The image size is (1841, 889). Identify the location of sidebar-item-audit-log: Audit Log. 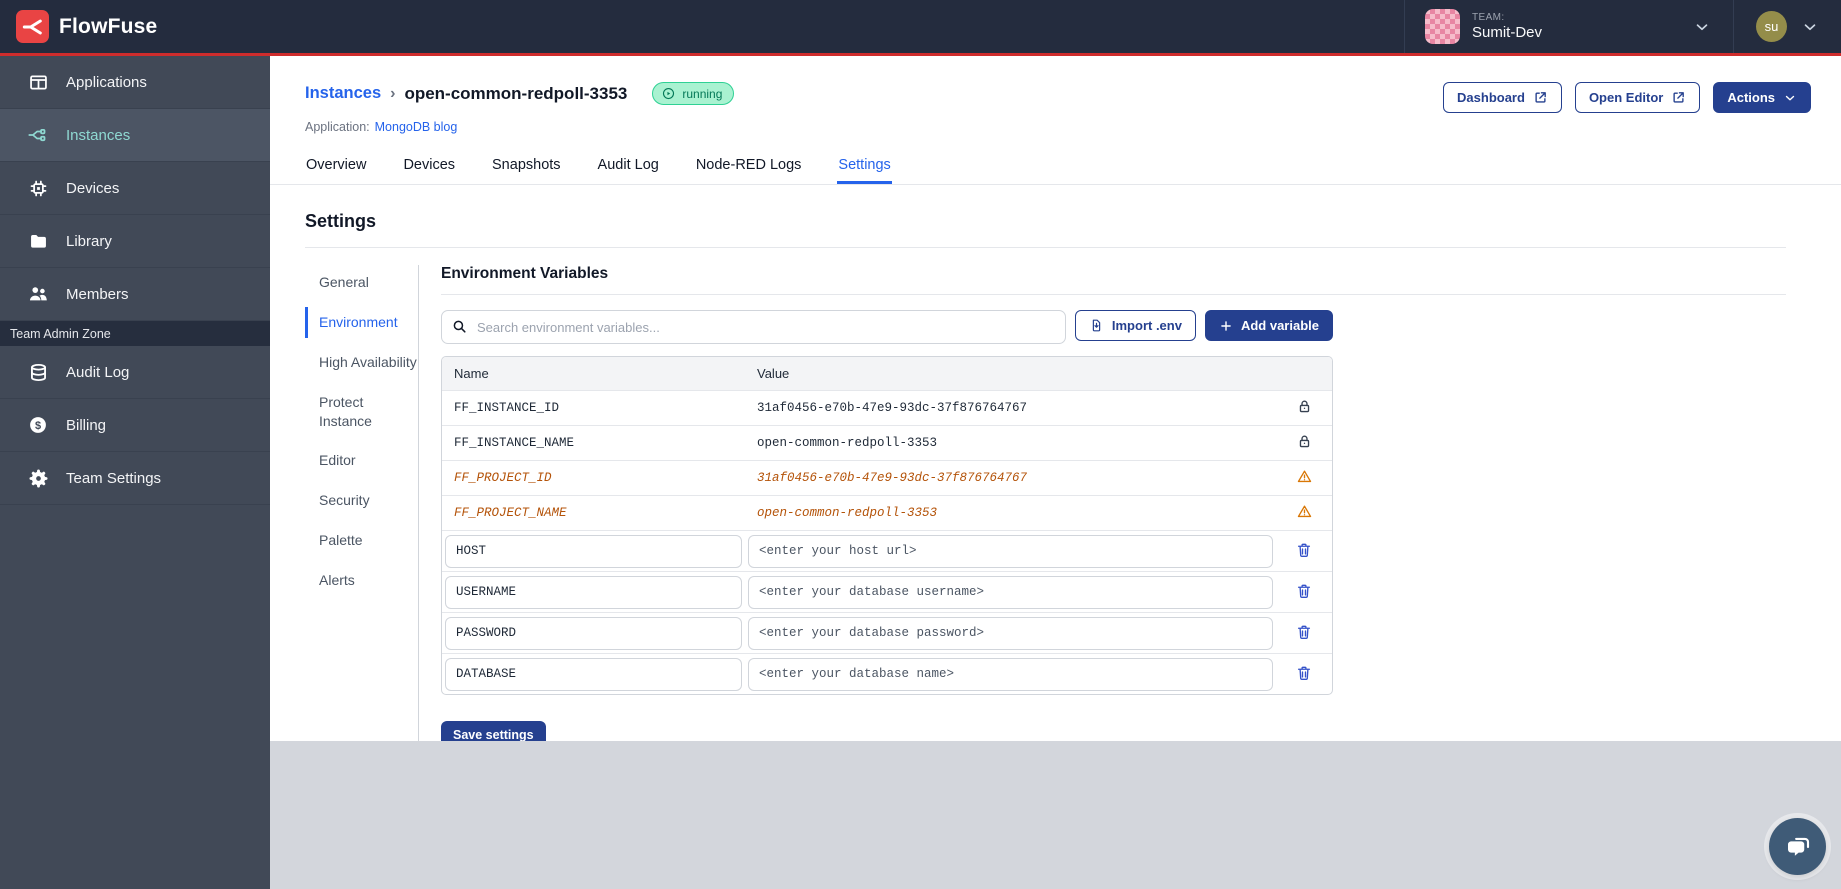
(135, 372).